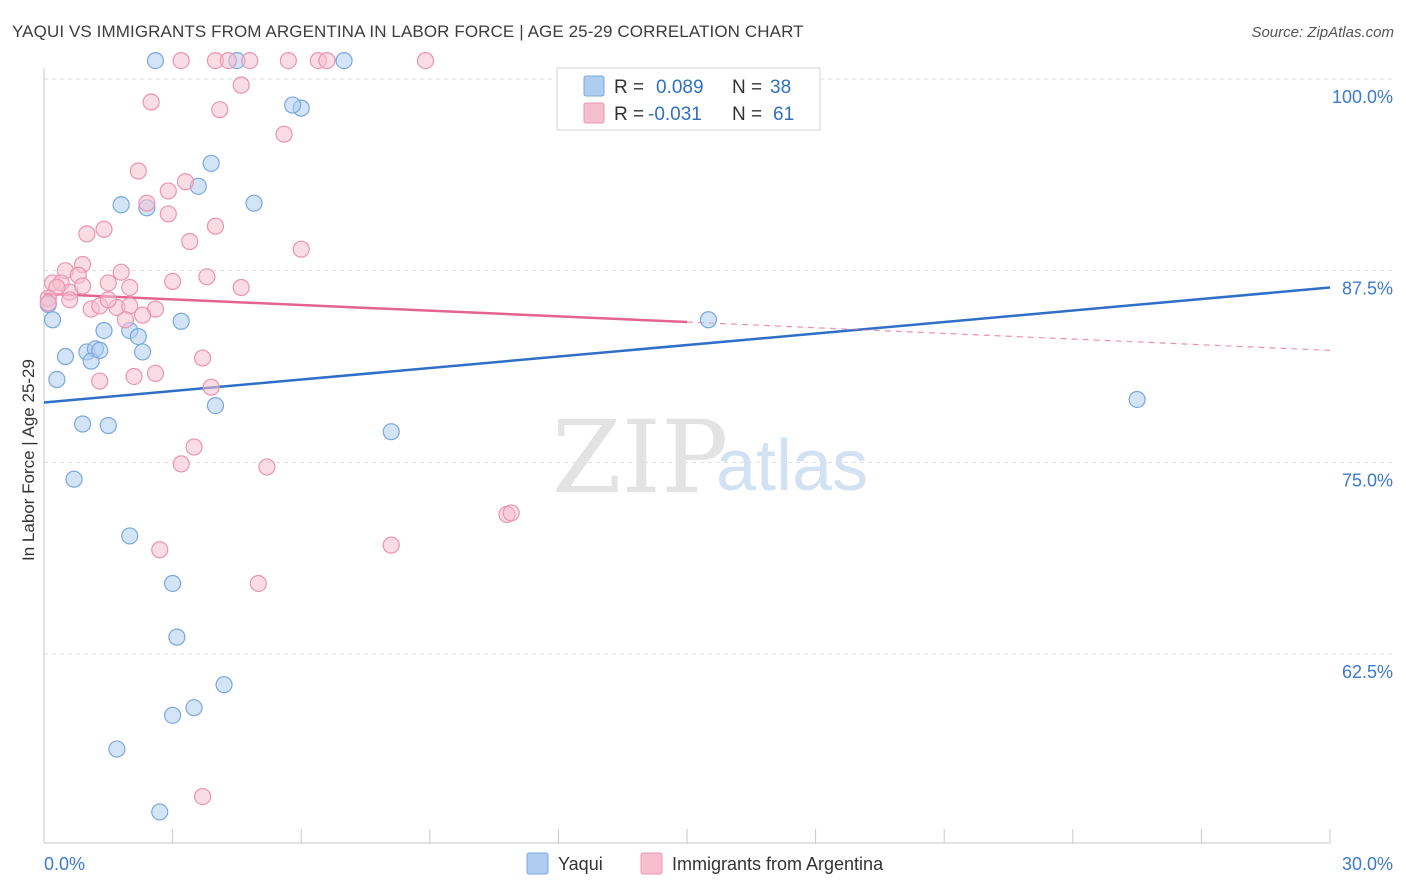  Describe the element at coordinates (64, 864) in the screenshot. I see `x-tick-label-min: 0.0%` at that location.